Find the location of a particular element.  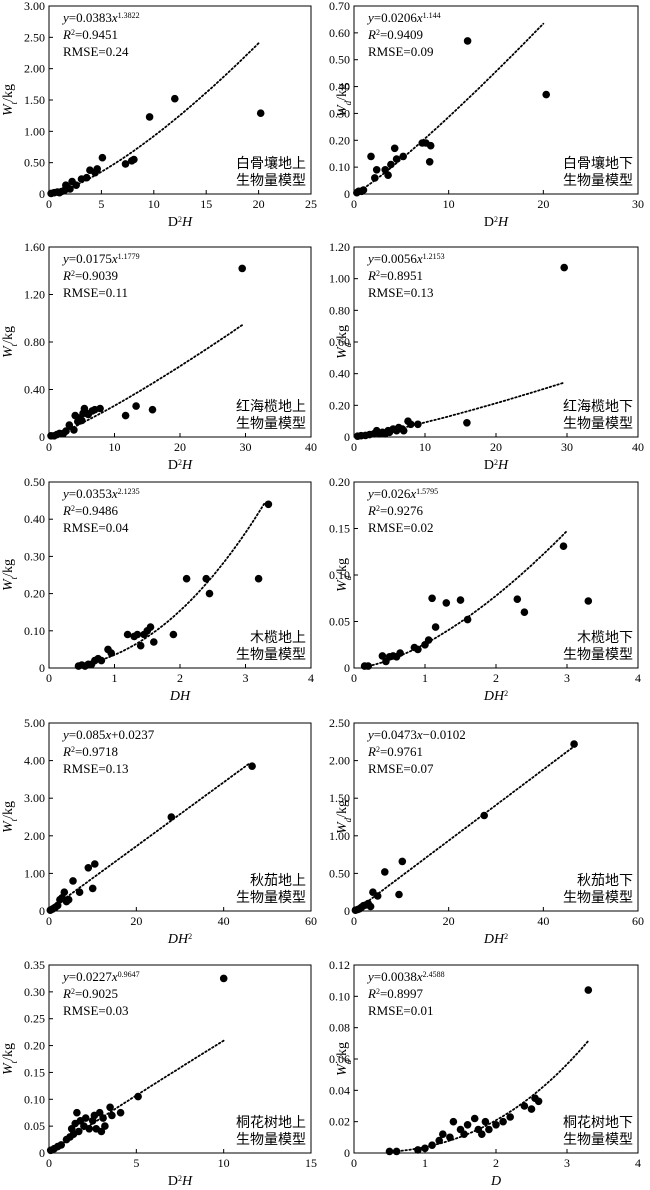

x-tick-label: 2 is located at coordinates (496, 678).